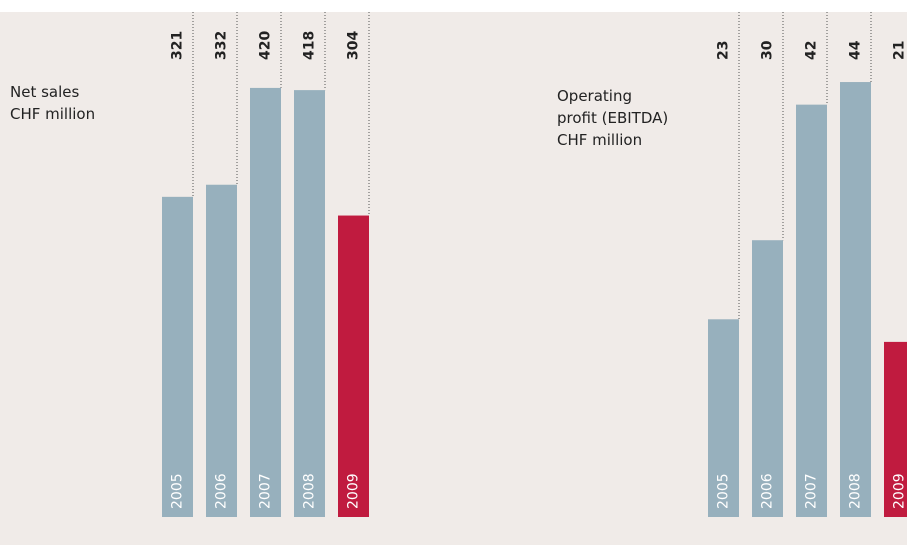 The height and width of the screenshot is (545, 907). Describe the element at coordinates (899, 50) in the screenshot. I see `value-label: 21` at that location.